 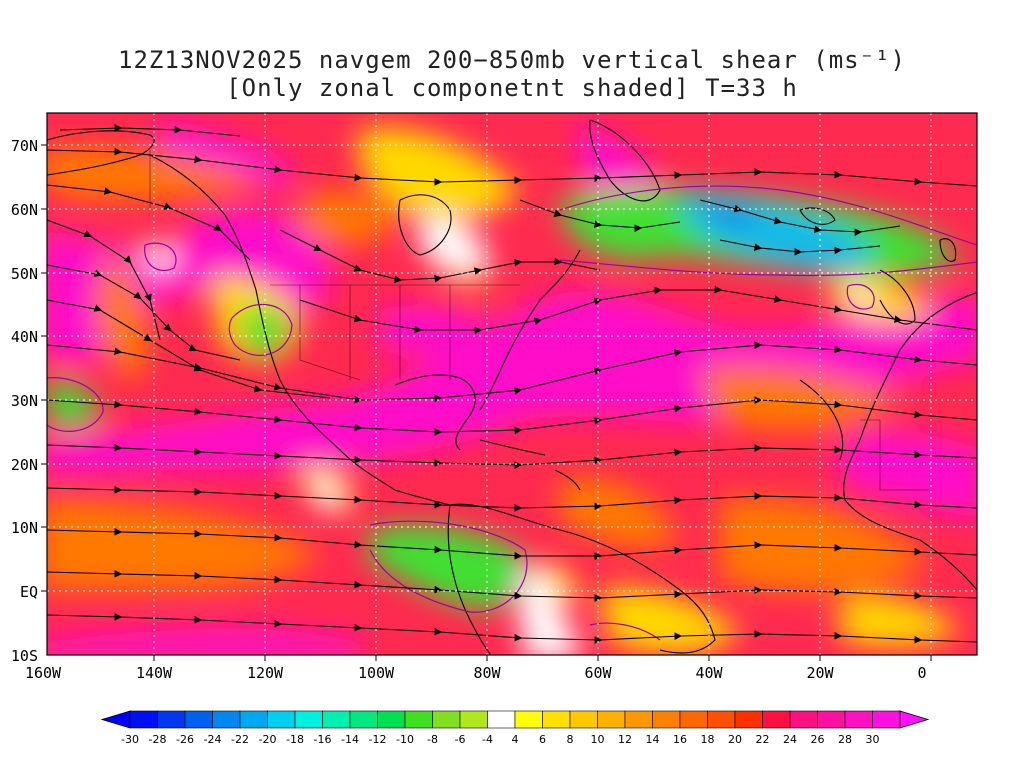 I want to click on colorbar-label: 18, so click(x=708, y=739).